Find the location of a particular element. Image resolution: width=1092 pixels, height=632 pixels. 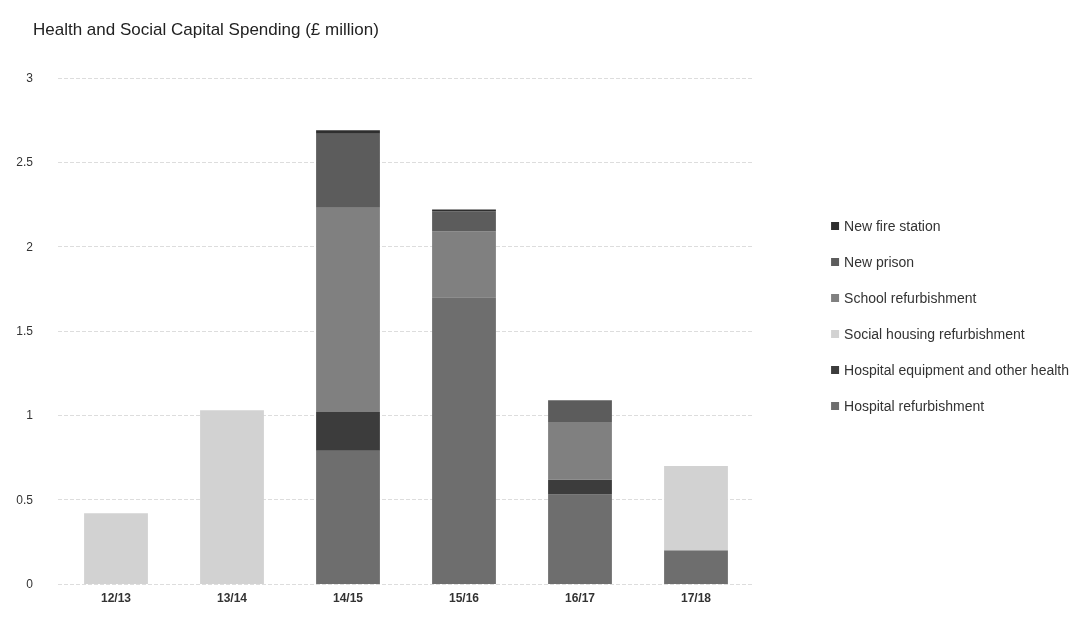

legend-label: Social housing refurbishment is located at coordinates (934, 334).